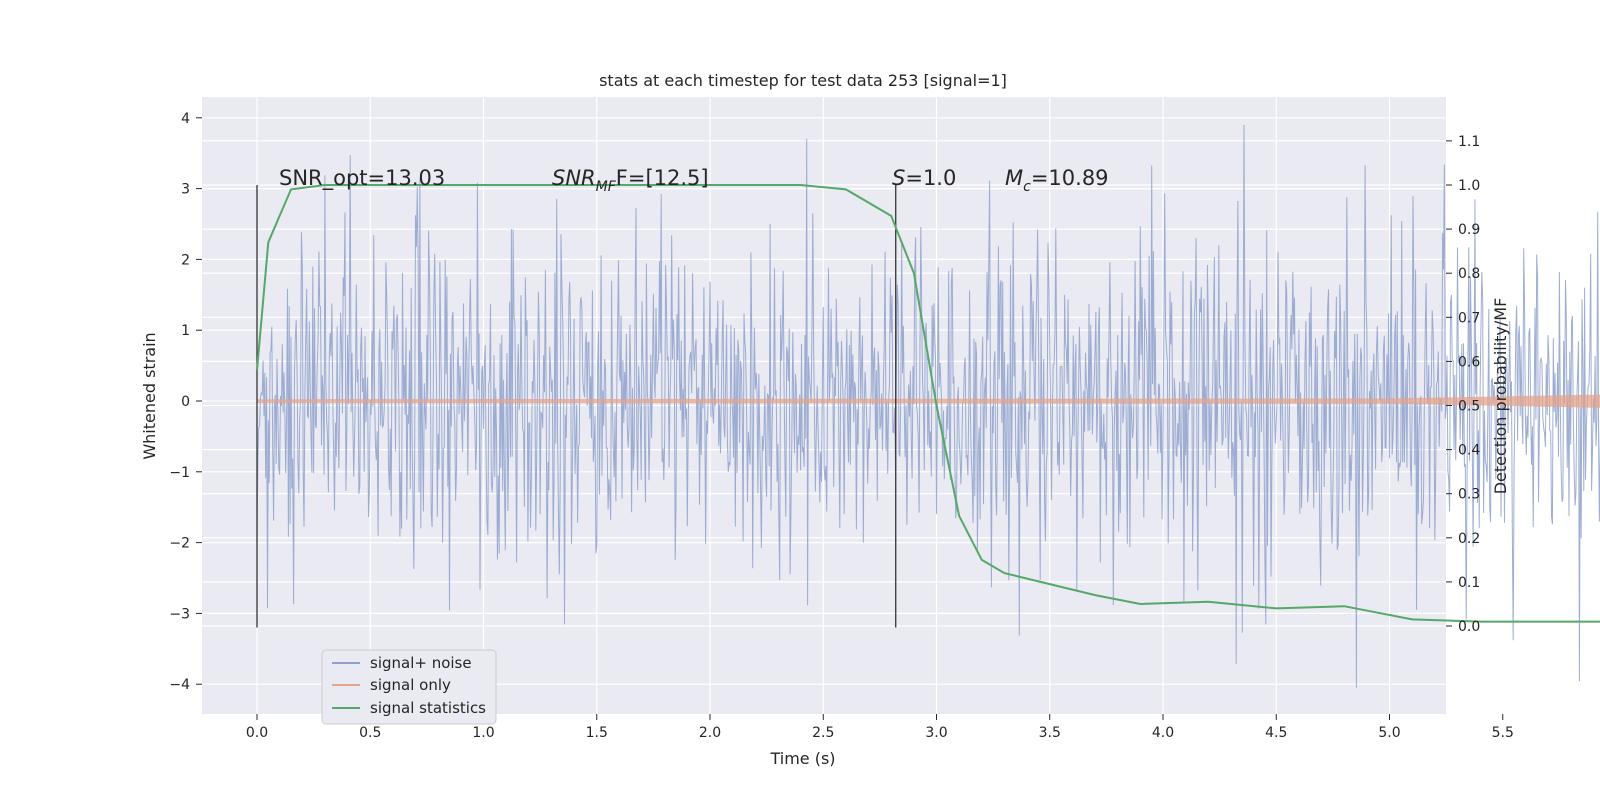 The width and height of the screenshot is (1600, 800). Describe the element at coordinates (257, 733) in the screenshot. I see `x-tick-label: 0.0` at that location.